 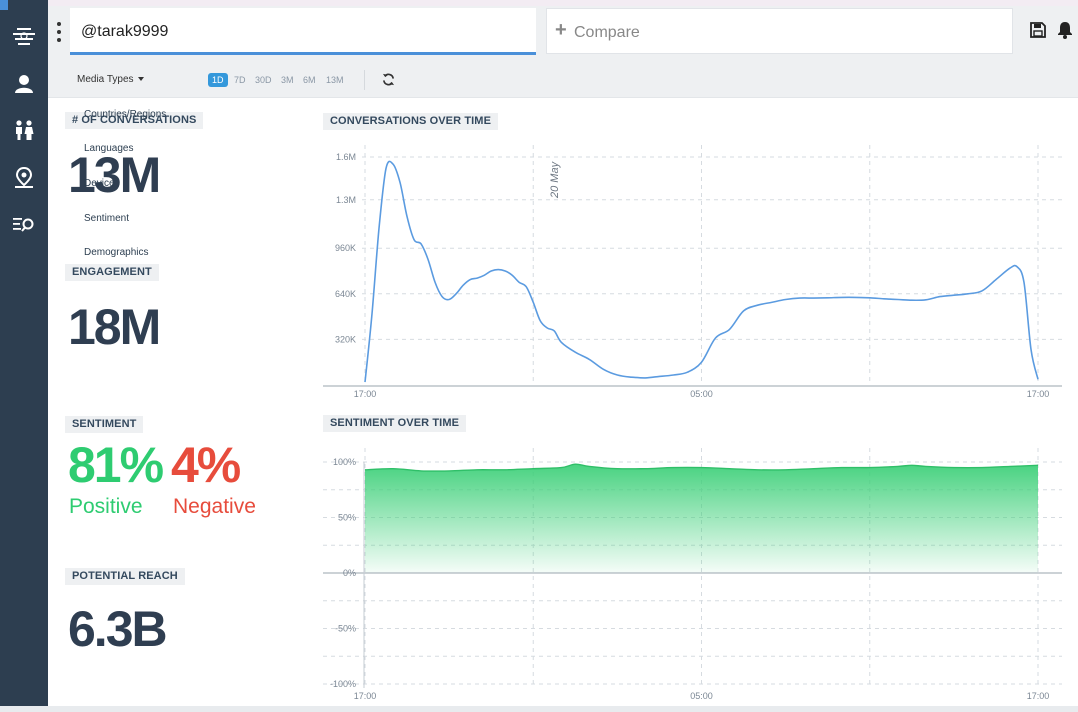 What do you see at coordinates (118, 629) in the screenshot?
I see `reach-value: 6.3B` at bounding box center [118, 629].